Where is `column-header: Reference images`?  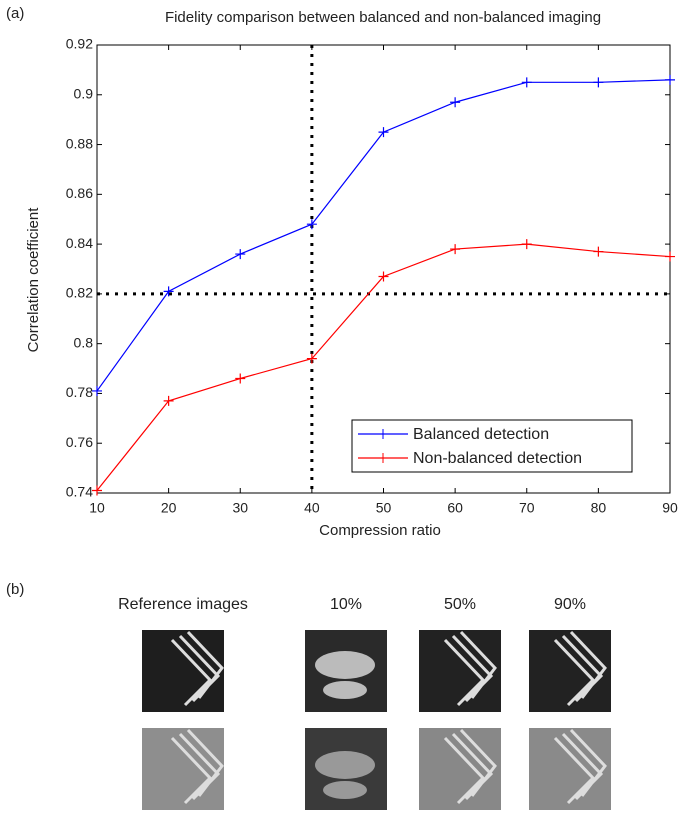 column-header: Reference images is located at coordinates (183, 604).